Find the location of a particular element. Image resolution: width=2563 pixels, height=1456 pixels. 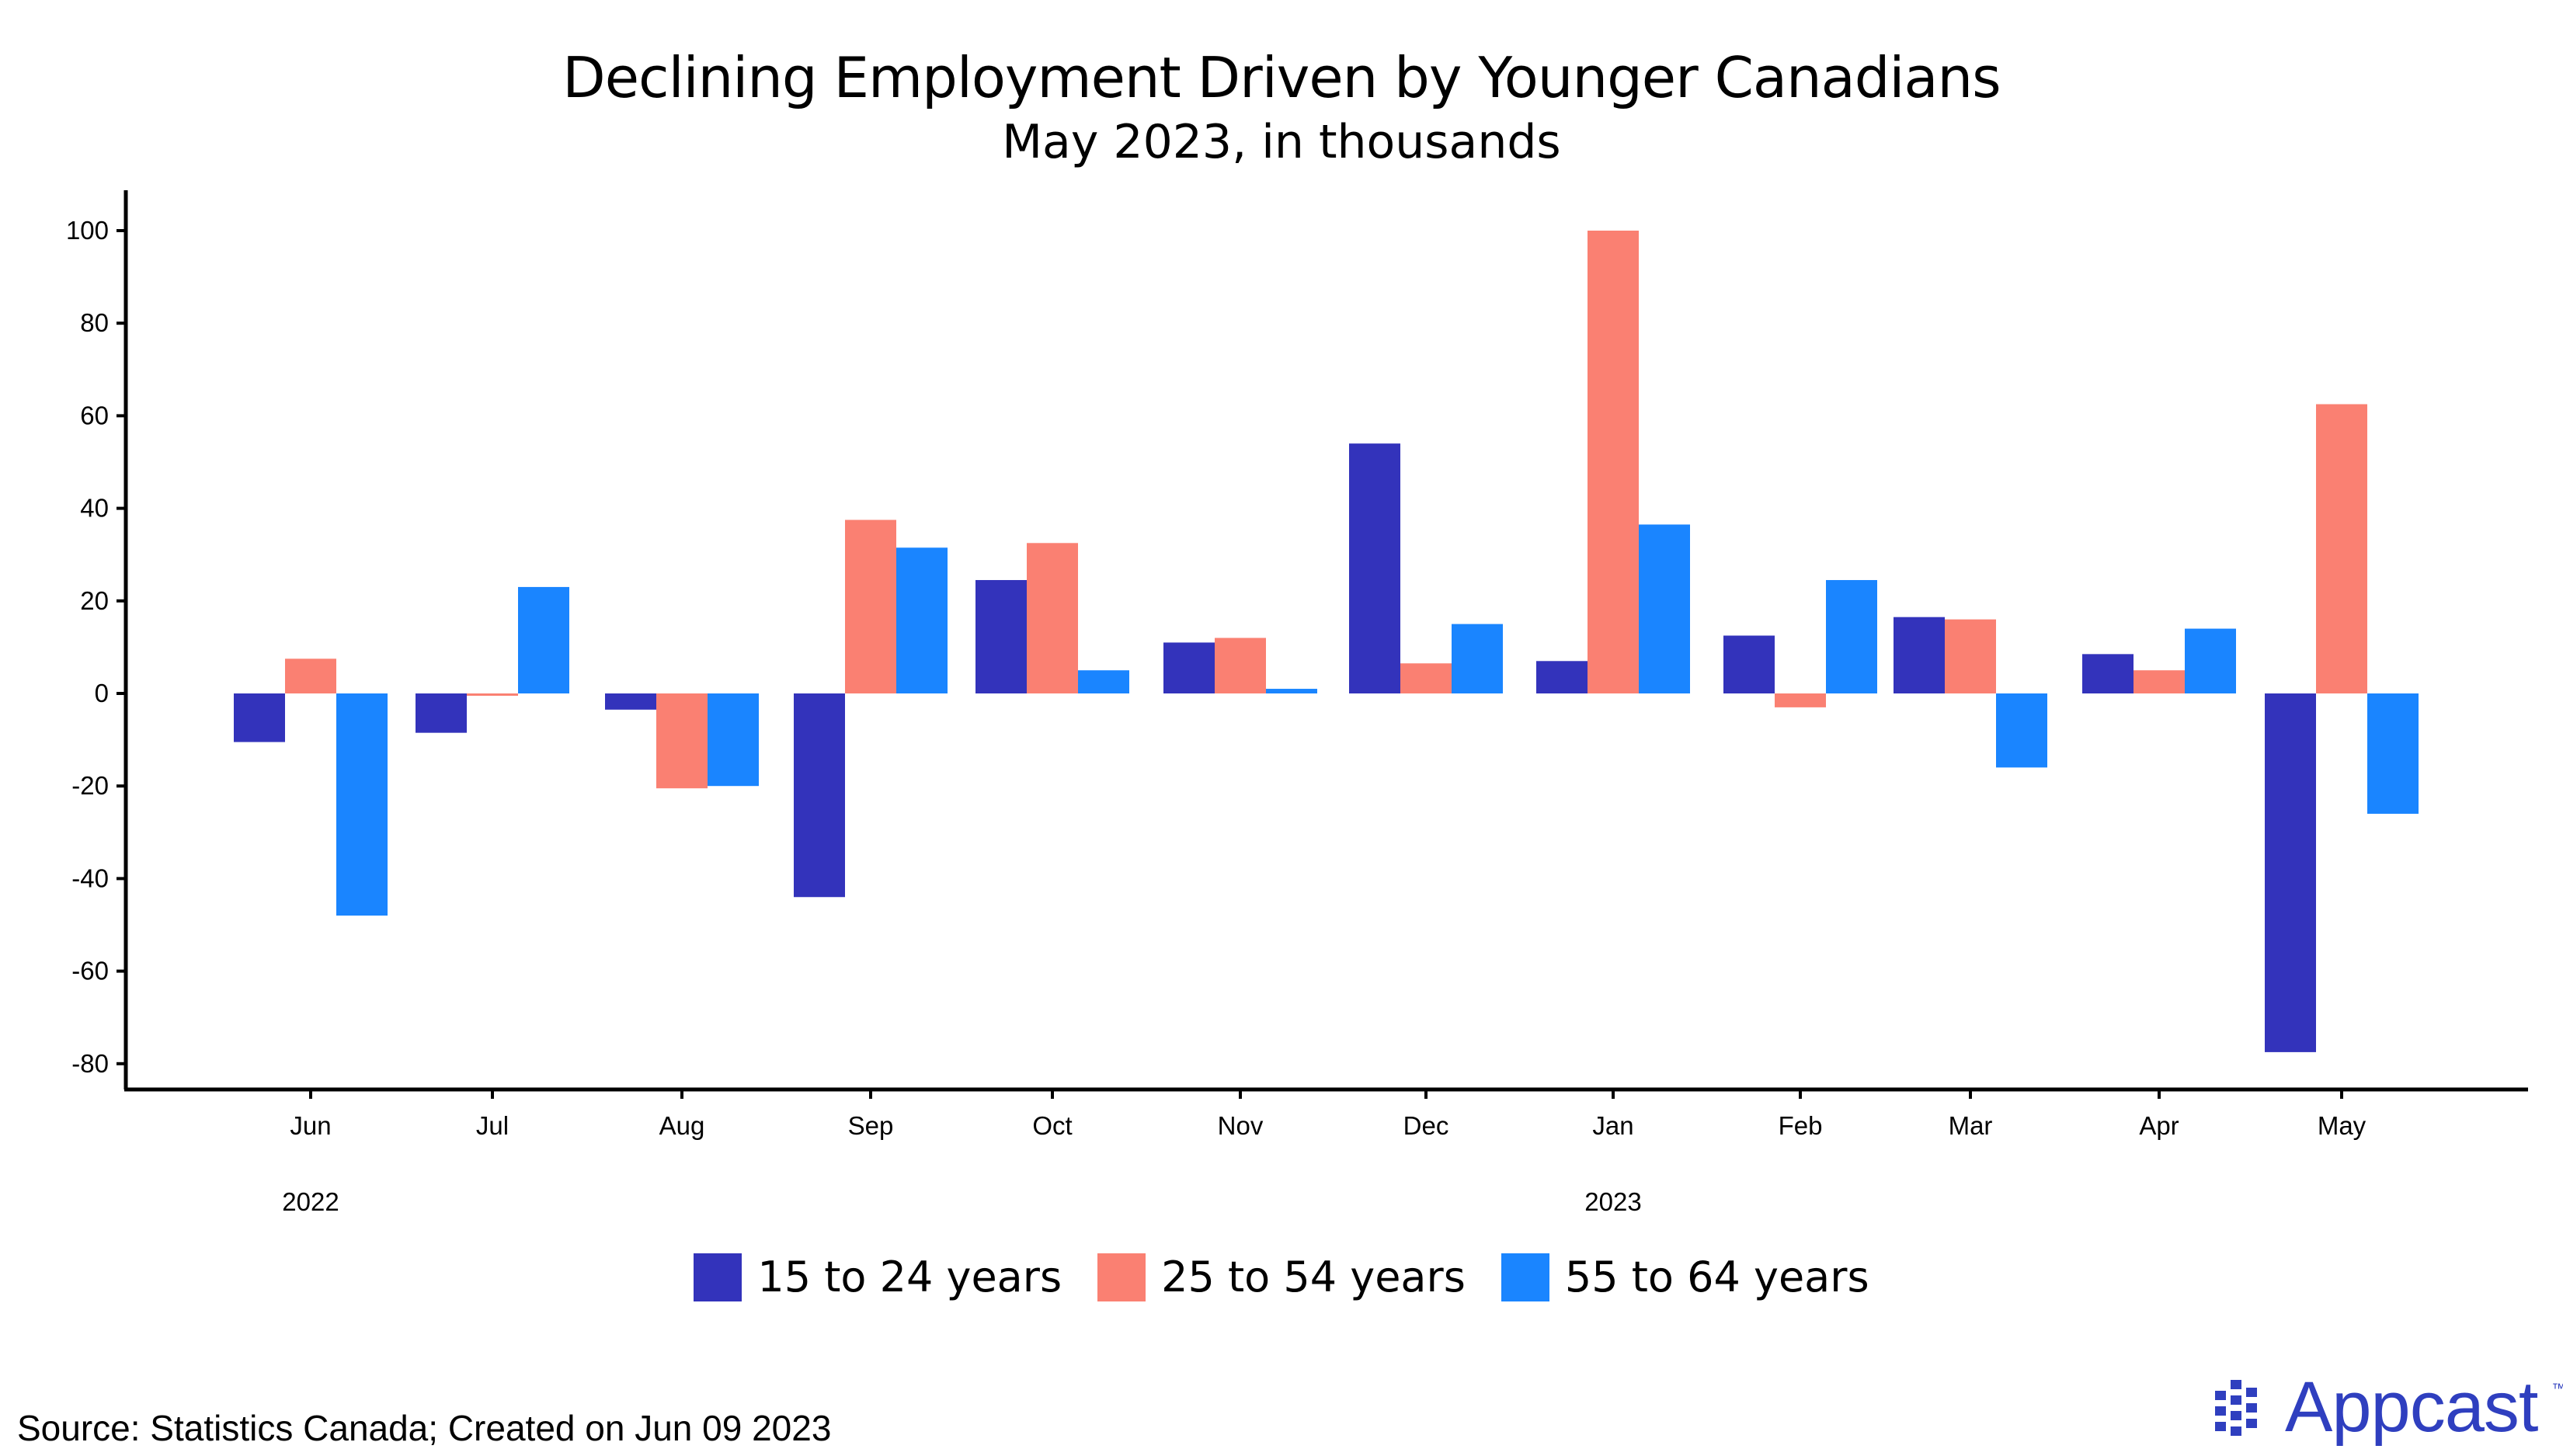

bar-2-mar is located at coordinates (1970, 656).